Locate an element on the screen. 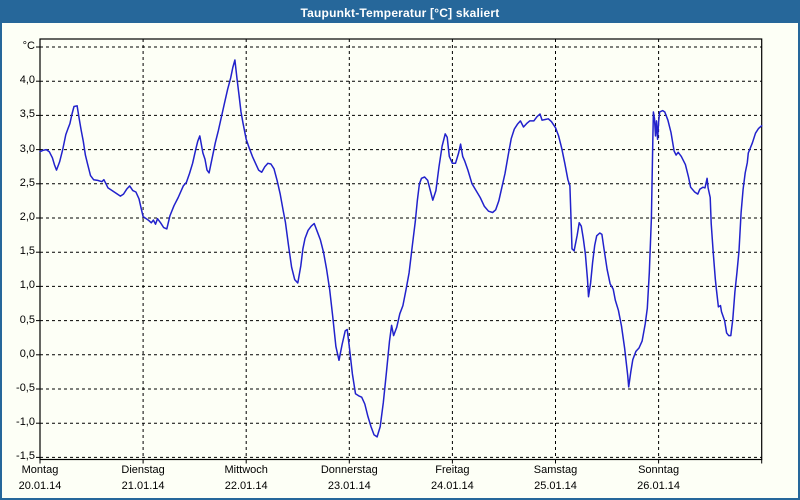 The width and height of the screenshot is (800, 500). window-title: Taupunkt-Temperatur [°C] skaliert is located at coordinates (400, 12).